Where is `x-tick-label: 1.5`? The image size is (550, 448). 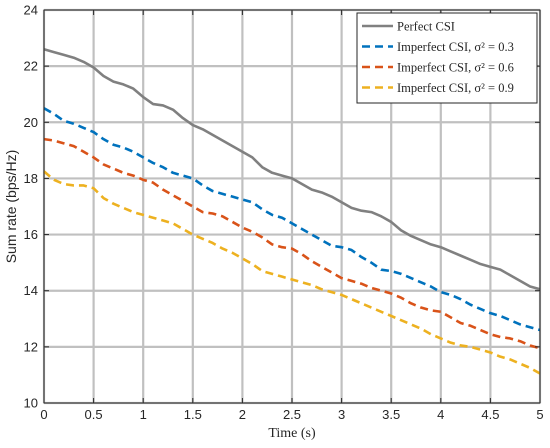 x-tick-label: 1.5 is located at coordinates (193, 414).